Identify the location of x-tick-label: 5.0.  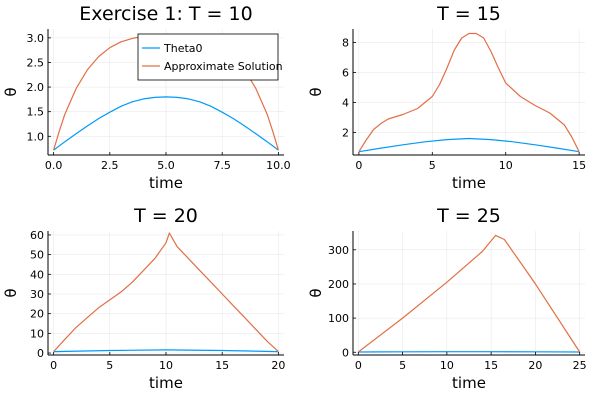
(166, 165).